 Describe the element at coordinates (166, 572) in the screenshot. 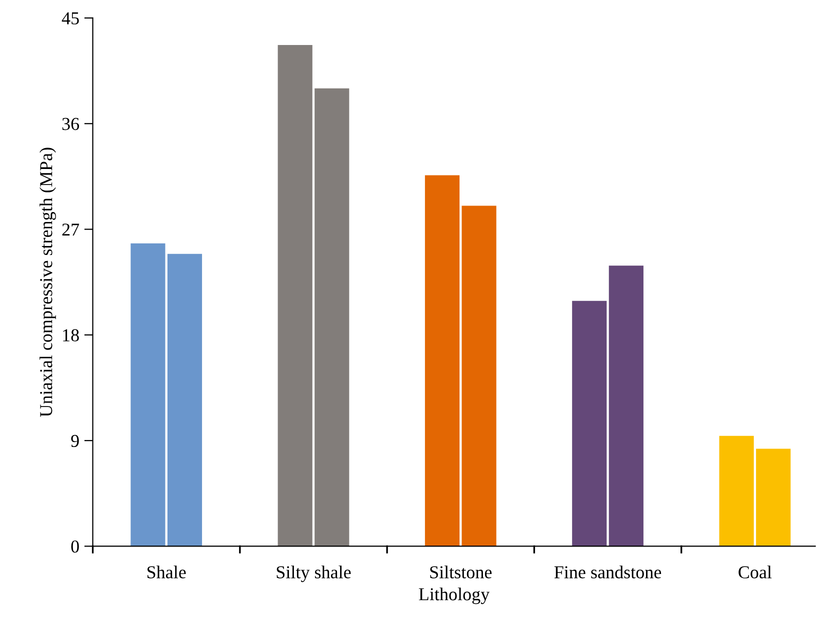

I see `x-tick-label: Shale` at that location.